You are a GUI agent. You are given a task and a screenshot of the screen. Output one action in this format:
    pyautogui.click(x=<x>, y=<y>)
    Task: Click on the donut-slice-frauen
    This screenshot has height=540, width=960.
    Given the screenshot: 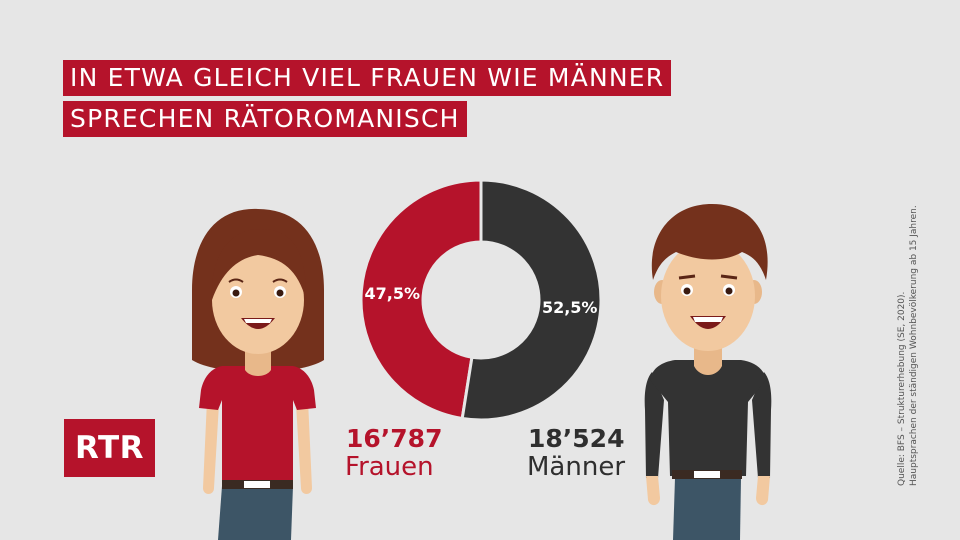 What is the action you would take?
    pyautogui.click(x=421, y=299)
    